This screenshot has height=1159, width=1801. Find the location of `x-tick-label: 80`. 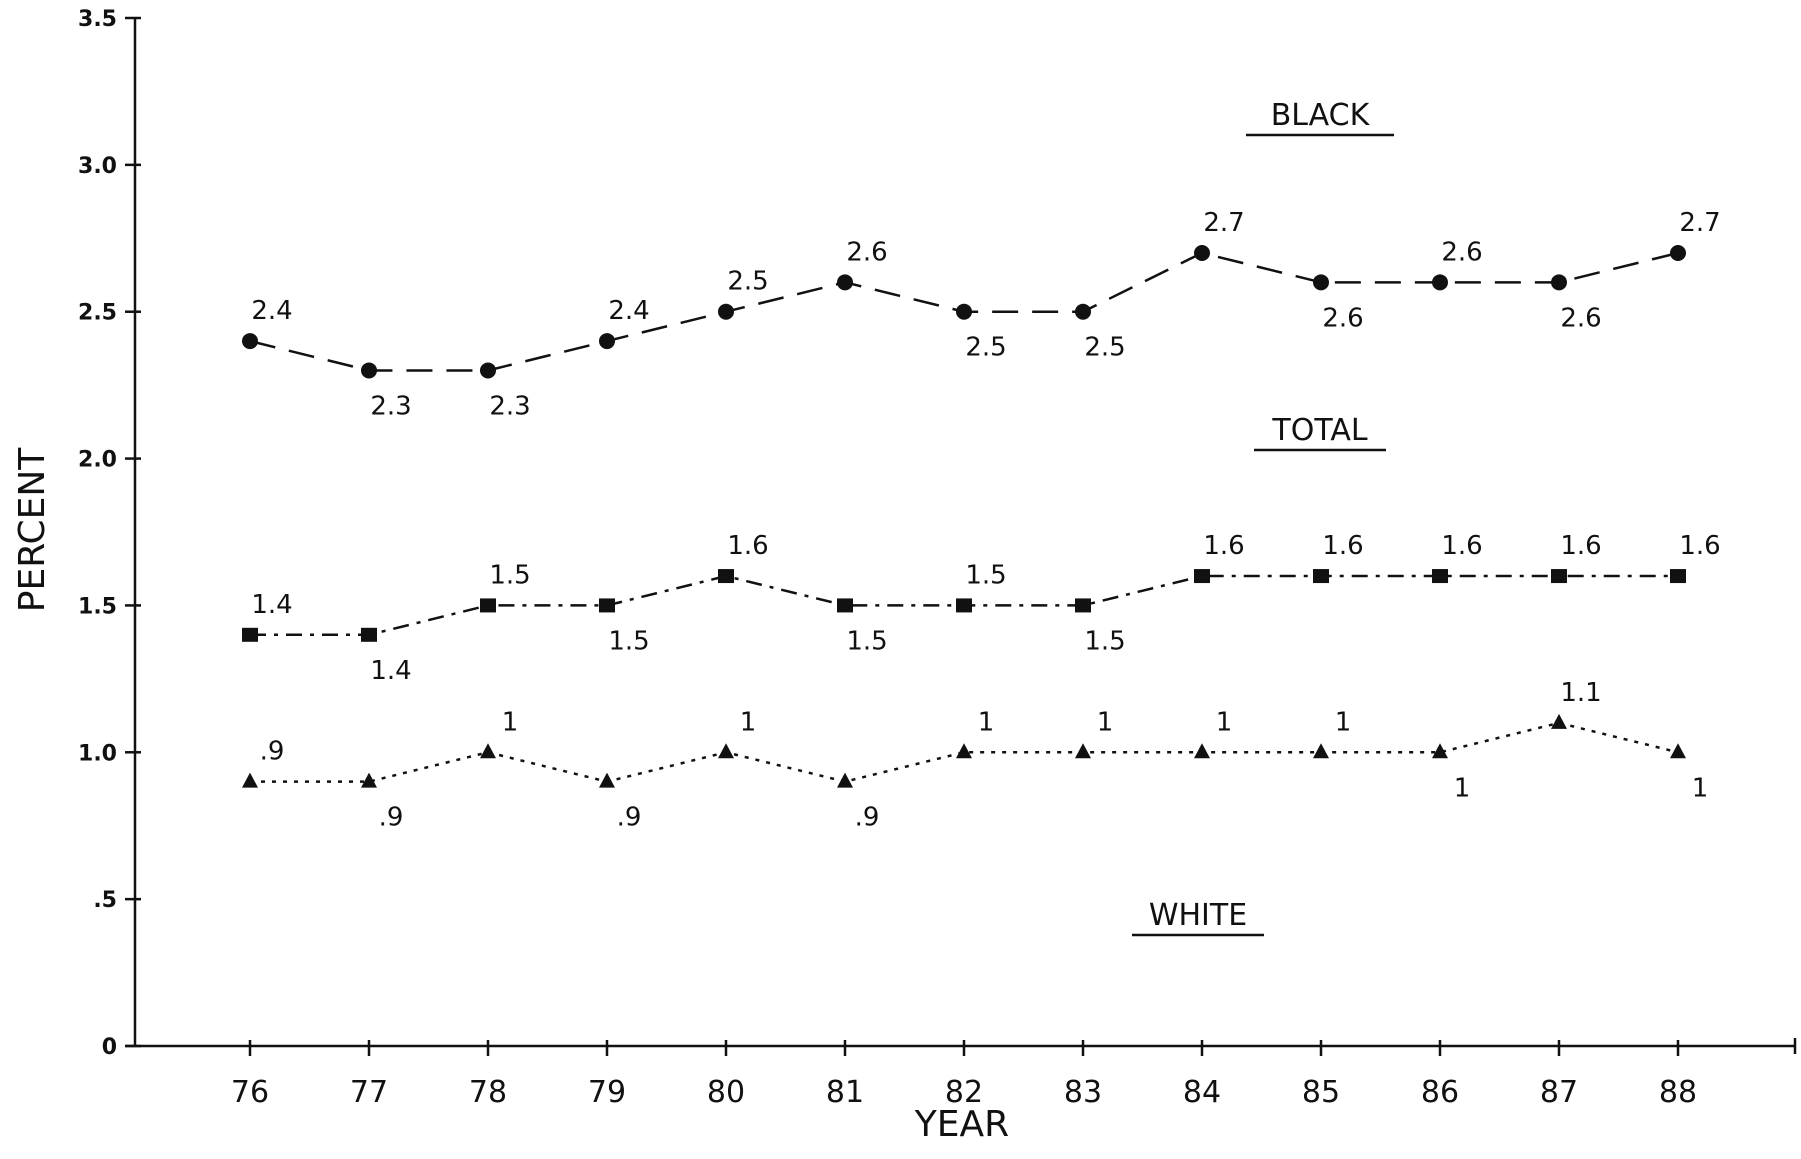

x-tick-label: 80 is located at coordinates (726, 1092).